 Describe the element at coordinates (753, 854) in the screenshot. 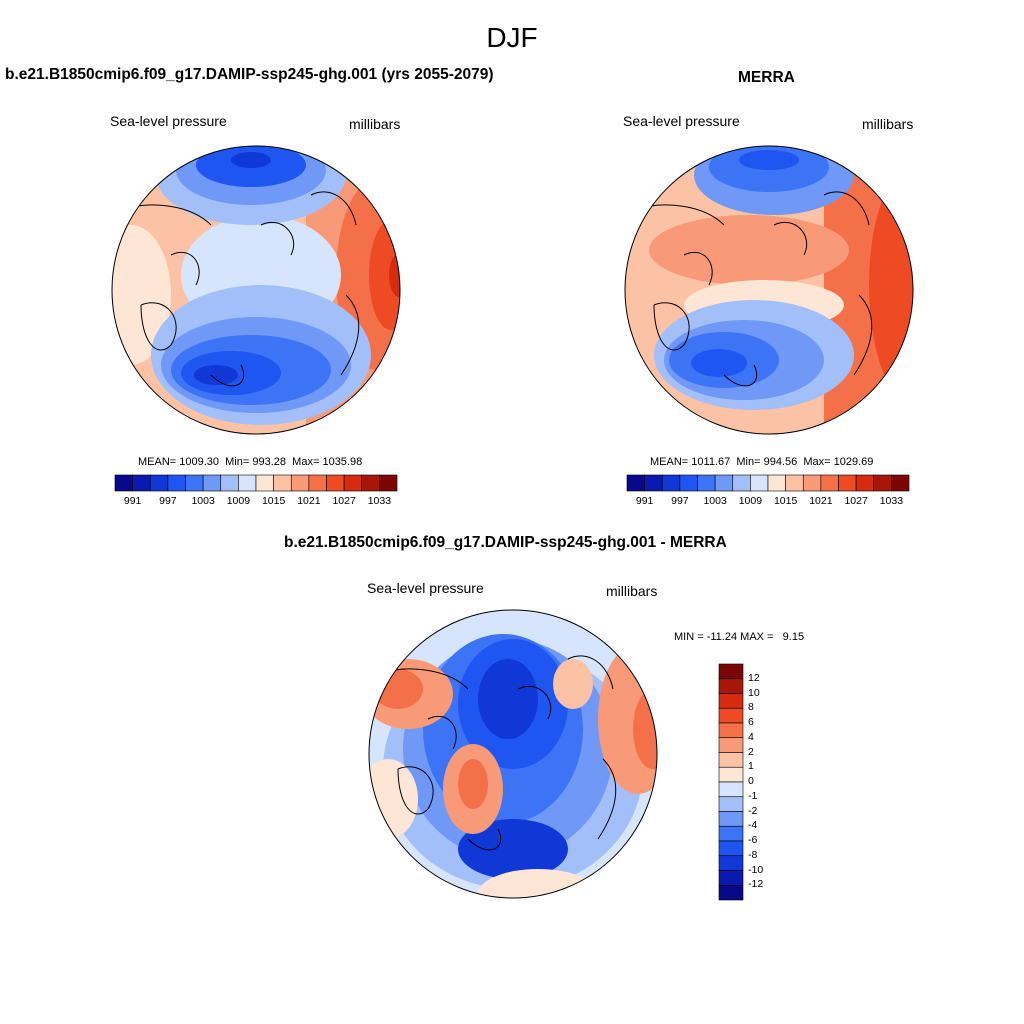

I see `colorbar-tick-label: -8` at that location.